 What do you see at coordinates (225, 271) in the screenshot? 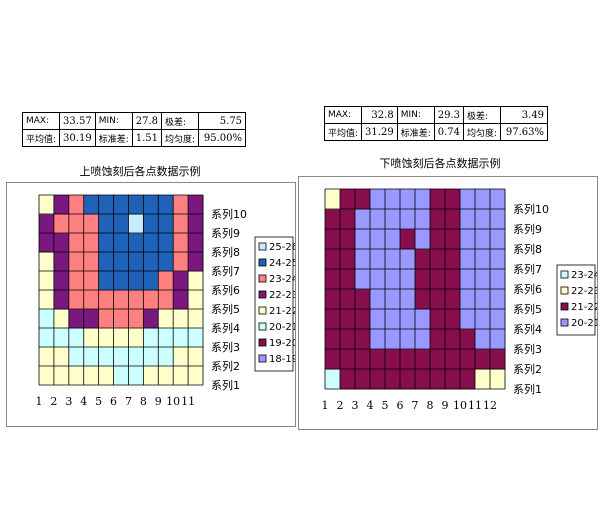
I see `series-label: 系列7` at bounding box center [225, 271].